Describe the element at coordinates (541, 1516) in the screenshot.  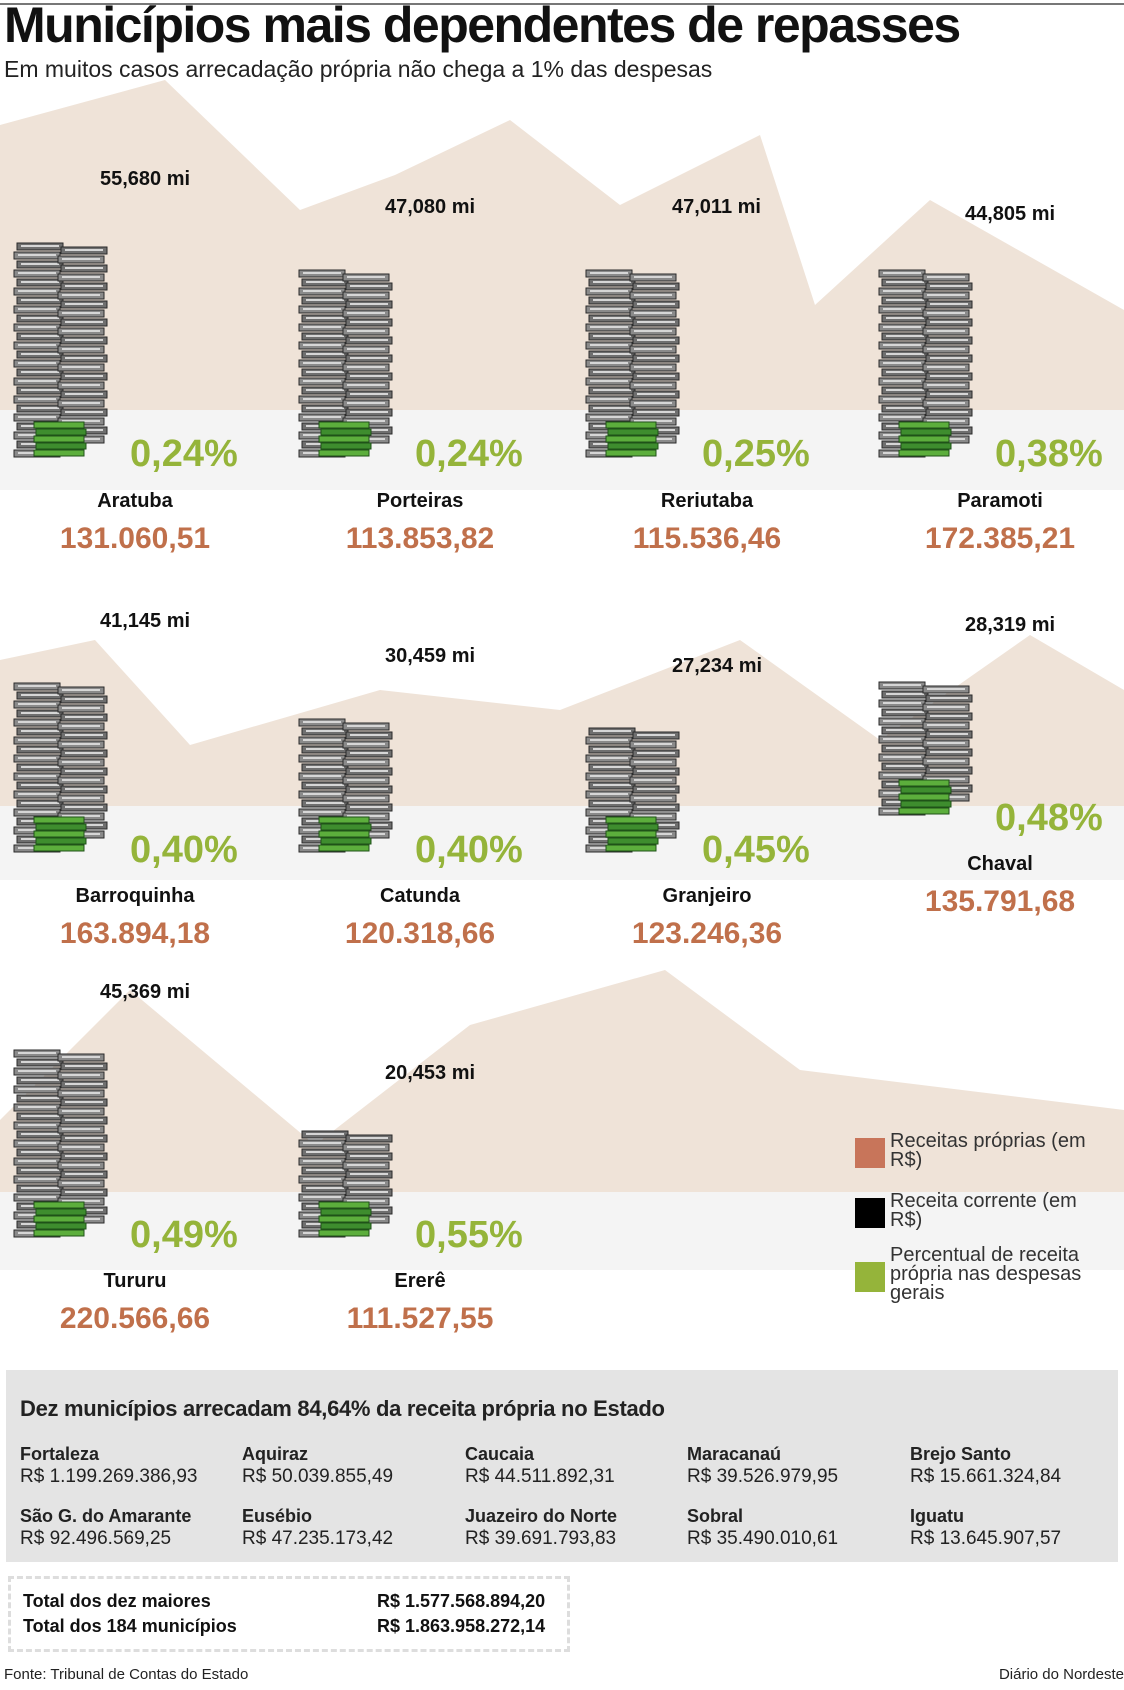
I see `summary-city-name: Juazeiro do Norte` at that location.